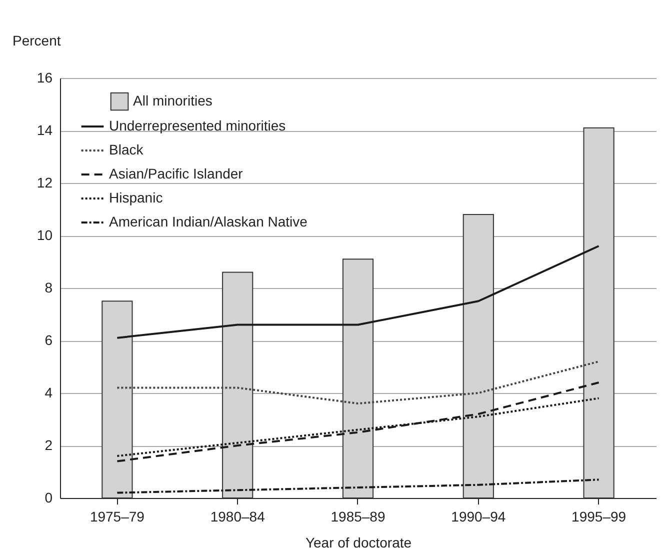 Image resolution: width=670 pixels, height=552 pixels. What do you see at coordinates (48, 288) in the screenshot?
I see `y-tick-label: 8` at bounding box center [48, 288].